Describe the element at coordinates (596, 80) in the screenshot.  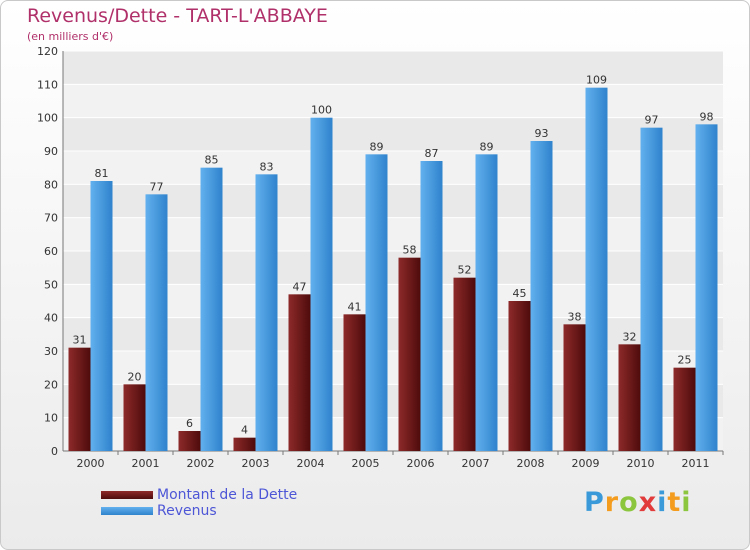
I see `data-label-revenus: 109` at that location.